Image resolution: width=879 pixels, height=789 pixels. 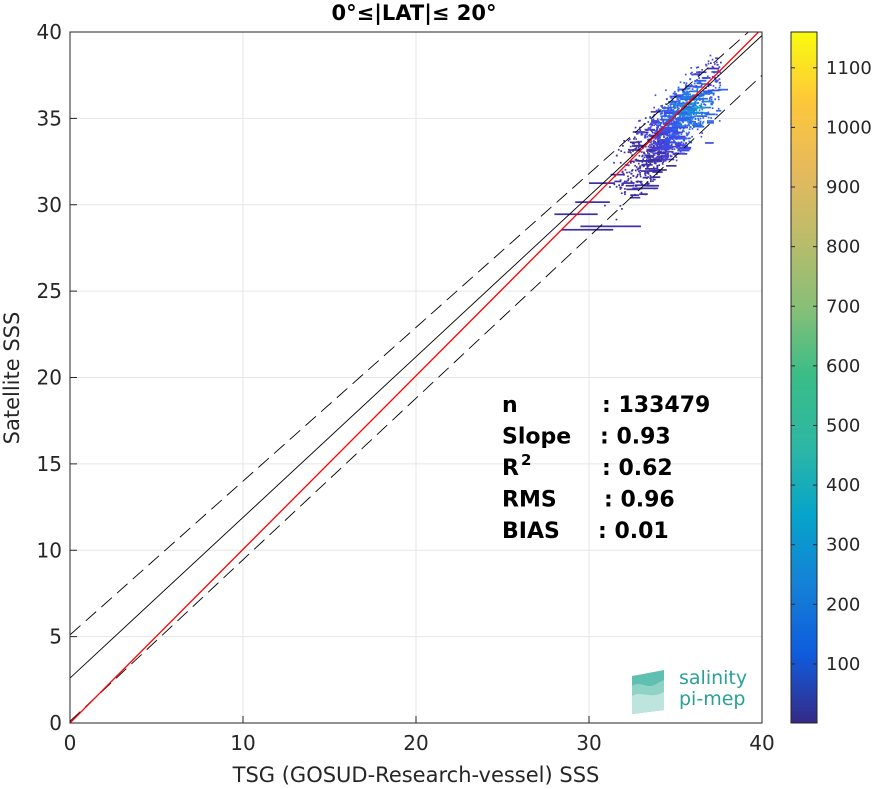 What do you see at coordinates (49, 464) in the screenshot?
I see `y-tick-label: 15` at bounding box center [49, 464].